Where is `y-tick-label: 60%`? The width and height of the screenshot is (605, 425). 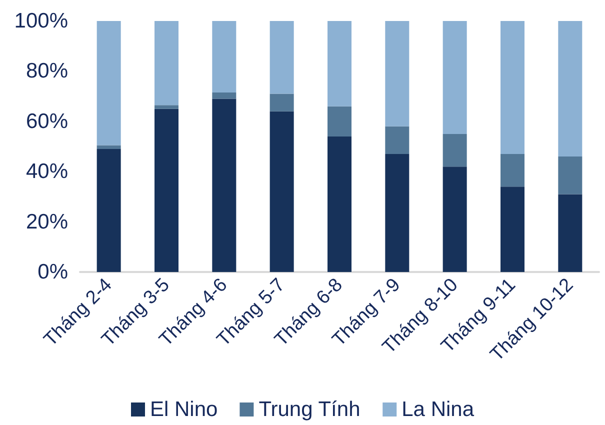 y-tick-label: 60% is located at coordinates (47, 121).